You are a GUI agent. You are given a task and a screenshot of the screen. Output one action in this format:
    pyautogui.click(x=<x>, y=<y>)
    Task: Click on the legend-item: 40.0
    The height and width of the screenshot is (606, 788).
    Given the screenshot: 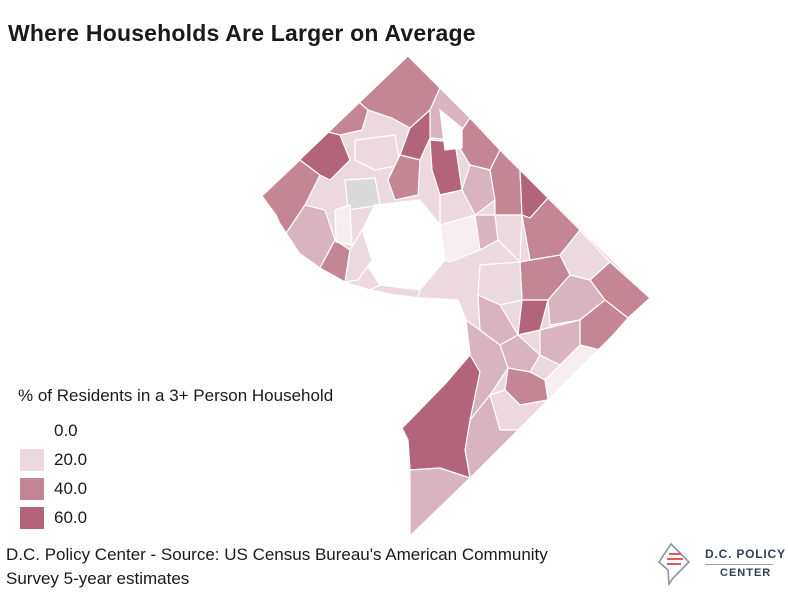 What is the action you would take?
    pyautogui.click(x=175, y=488)
    